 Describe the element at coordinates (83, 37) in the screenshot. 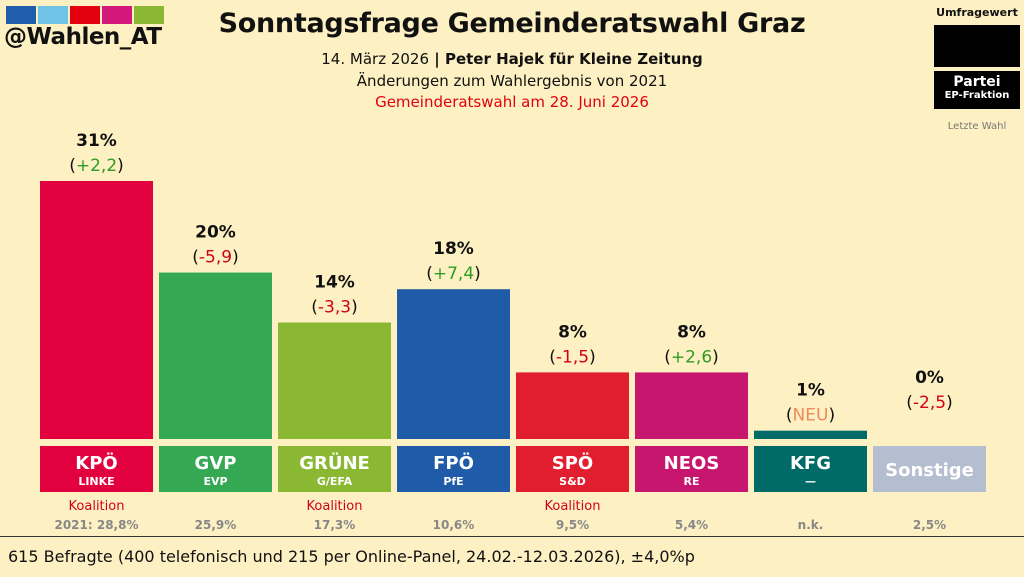

I see `account-handle: @Wahlen_AT` at that location.